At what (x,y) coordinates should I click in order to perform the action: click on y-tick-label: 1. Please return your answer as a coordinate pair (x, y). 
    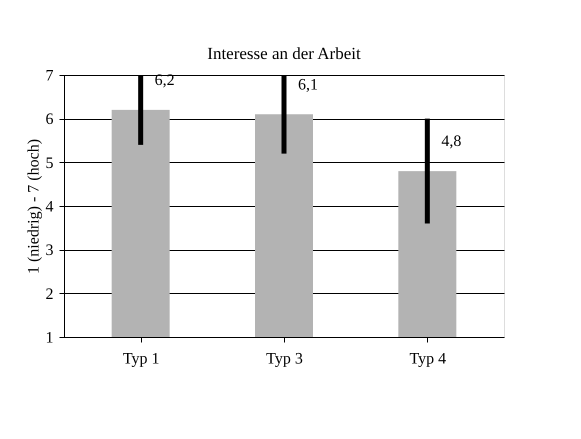
    Looking at the image, I should click on (50, 338).